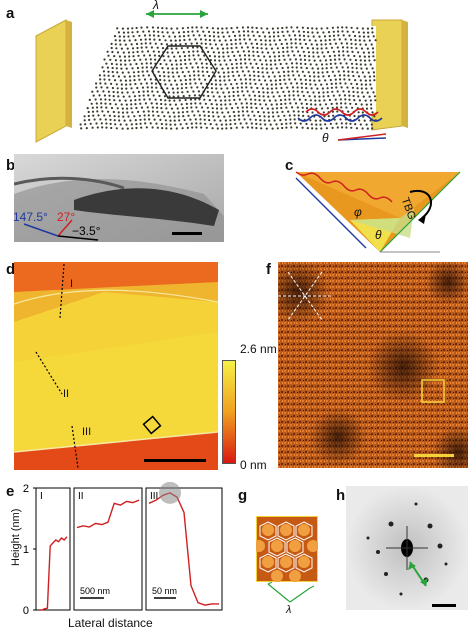  I want to click on lambda-bracket, so click(291, 595).